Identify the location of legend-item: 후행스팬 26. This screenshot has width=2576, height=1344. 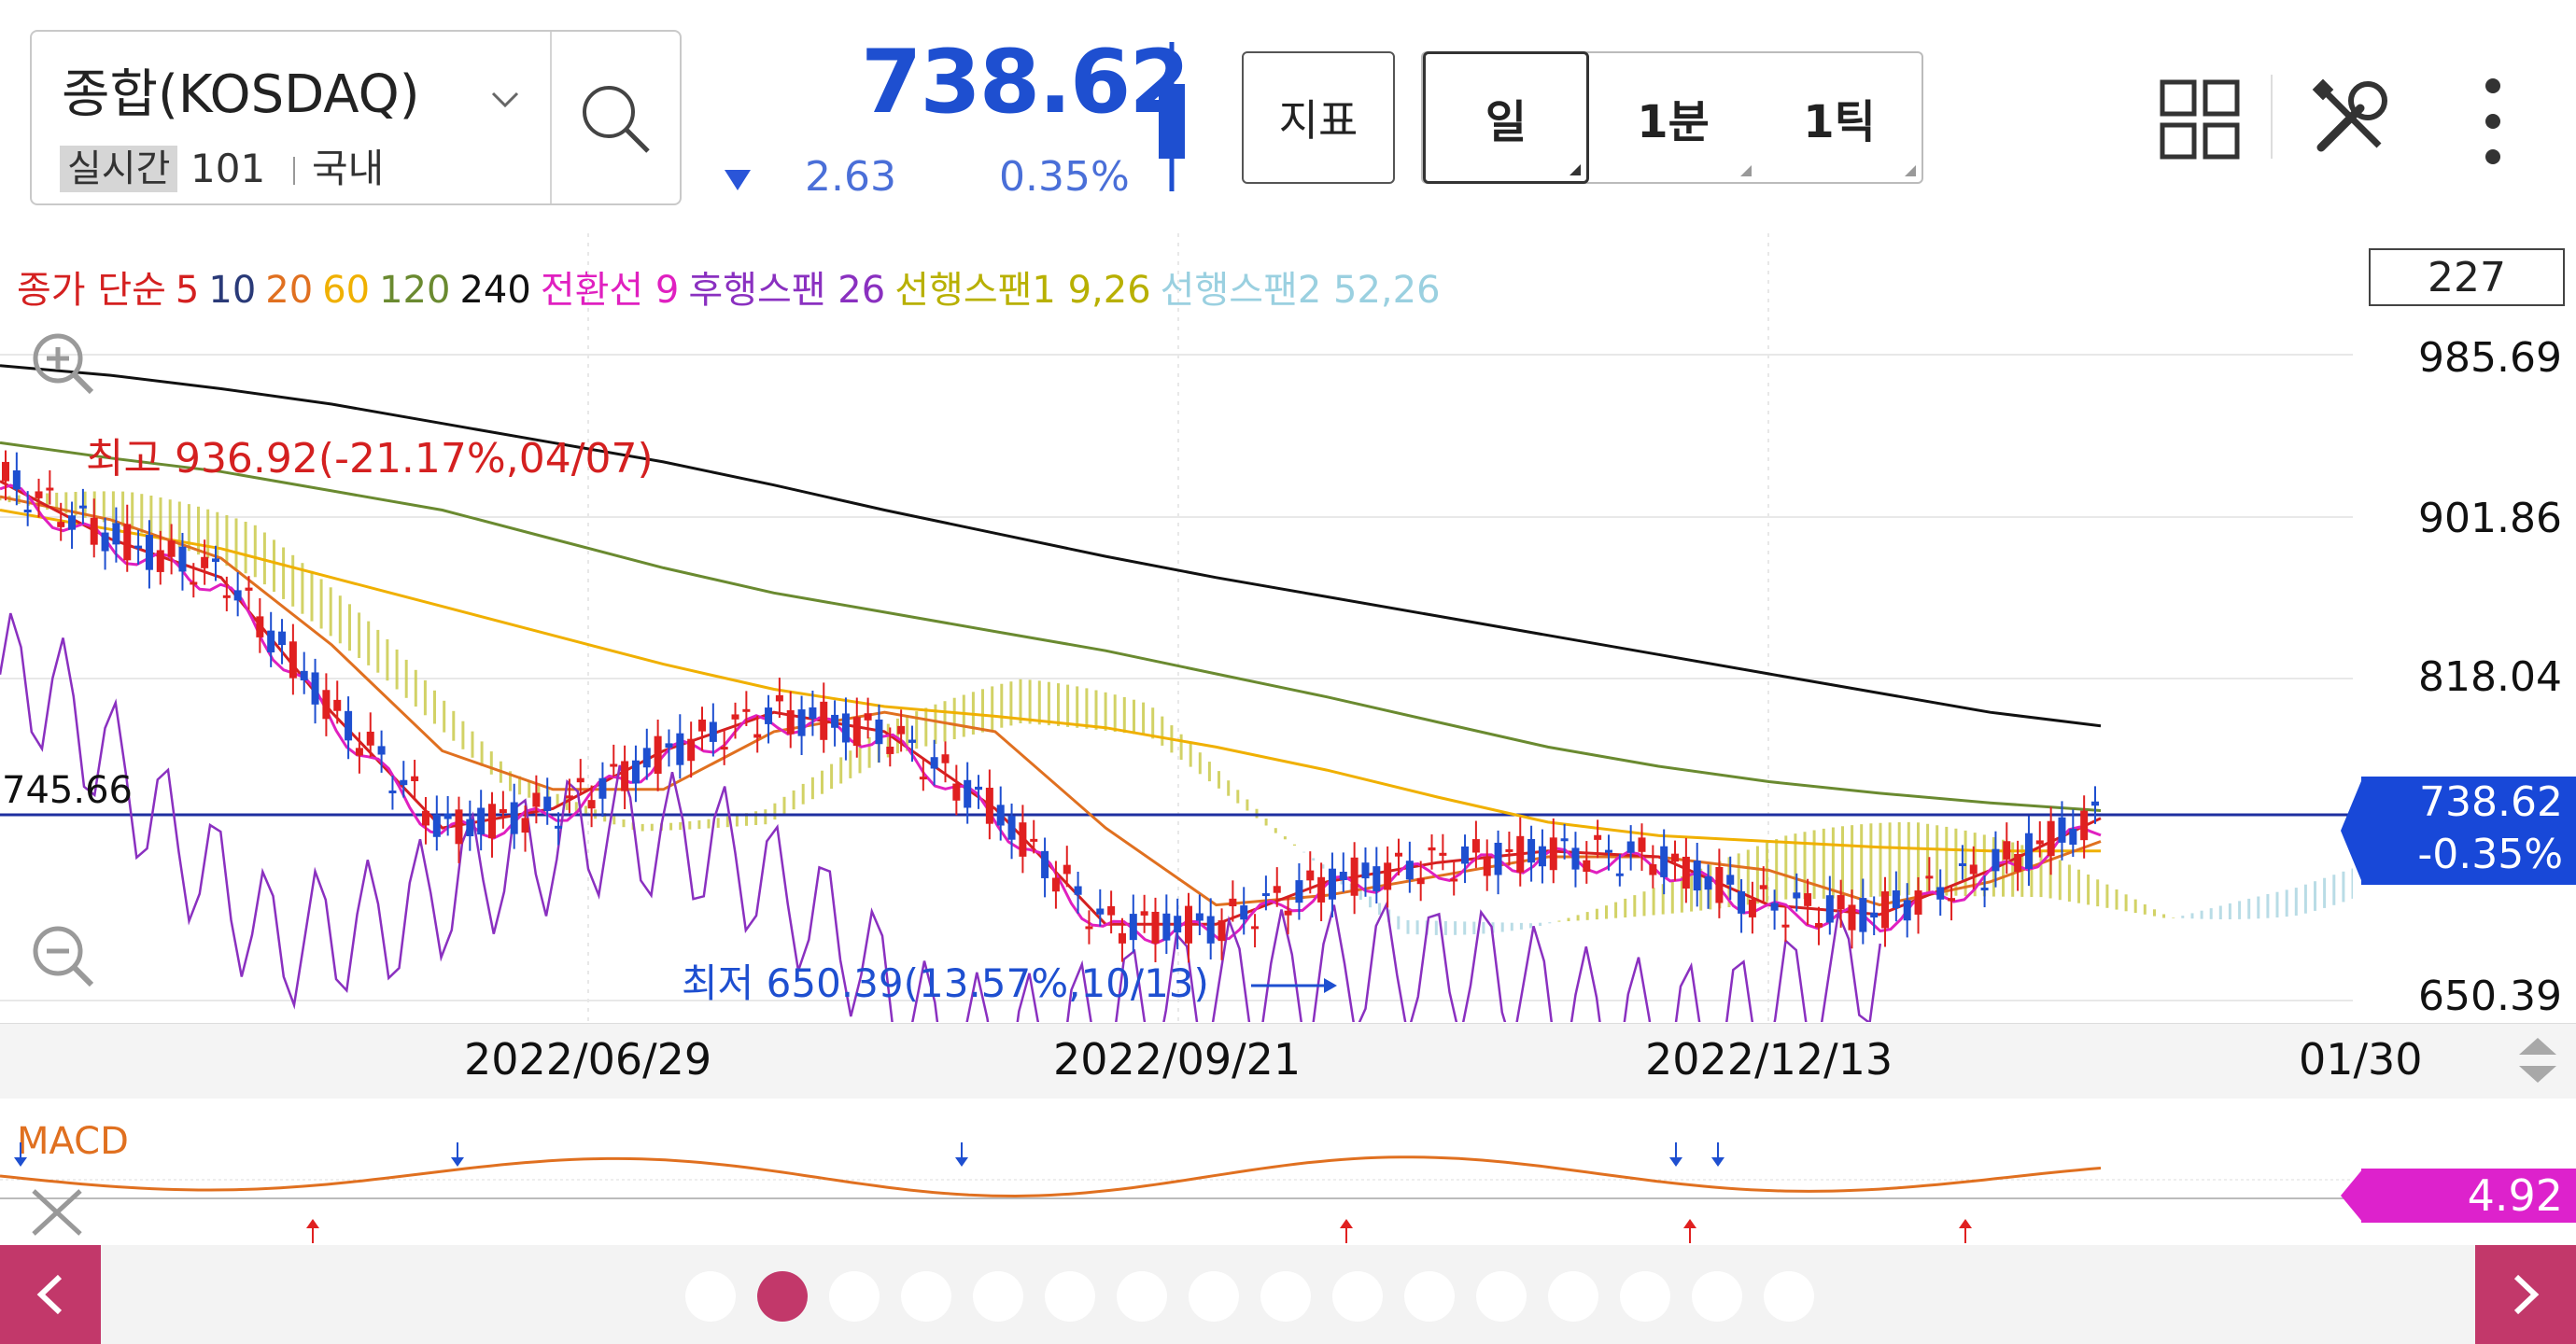
(787, 290).